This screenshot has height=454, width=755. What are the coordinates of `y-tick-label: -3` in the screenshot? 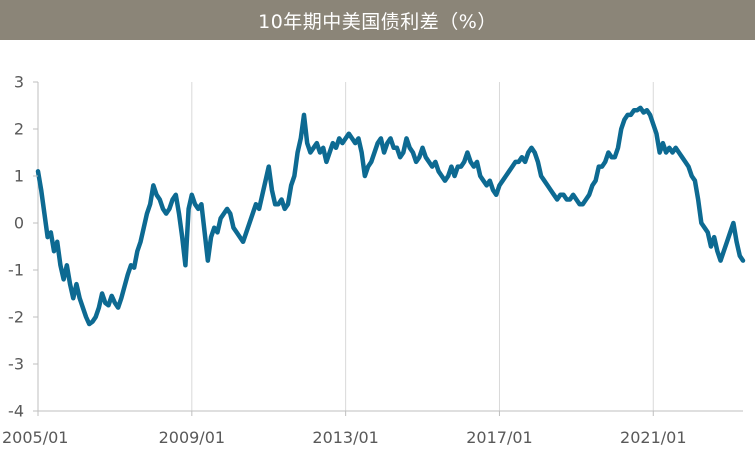 It's located at (16, 364).